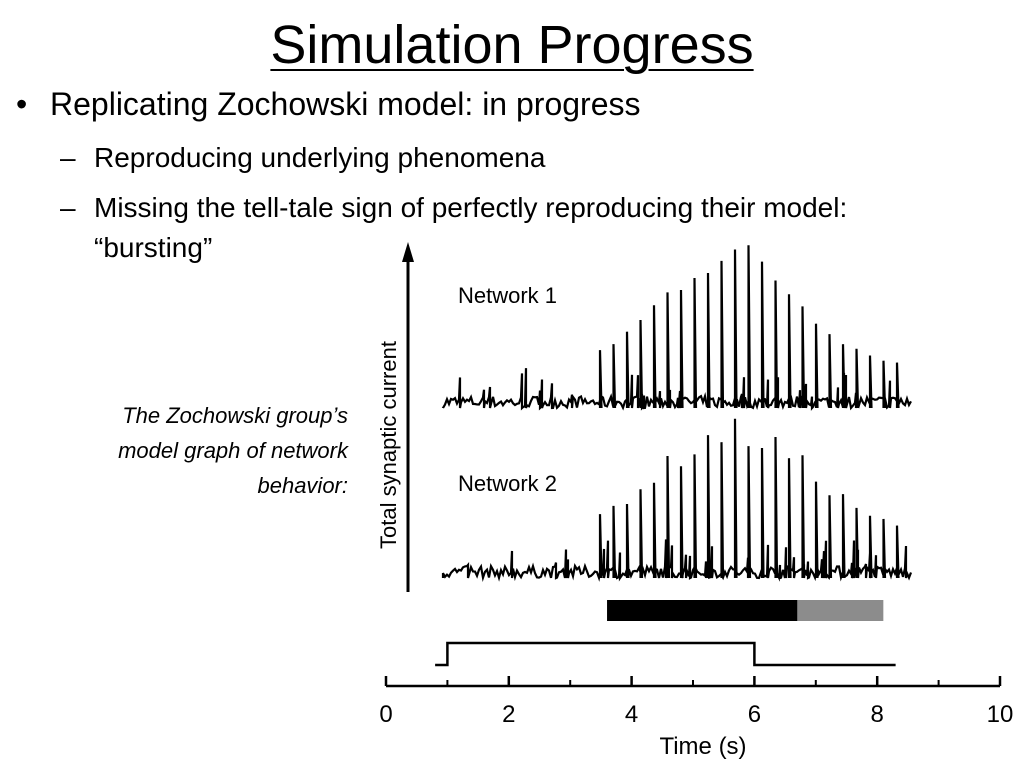 The image size is (1024, 768). Describe the element at coordinates (345, 104) in the screenshot. I see `bullet-text: Replicating Zochowski model: in progress` at that location.